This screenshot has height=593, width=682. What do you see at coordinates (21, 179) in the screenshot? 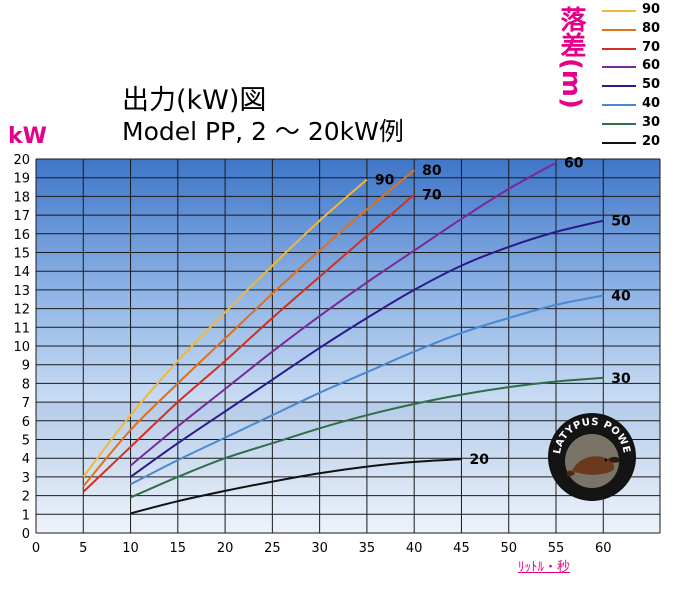
I see `y-tick-label: 19` at bounding box center [21, 179].